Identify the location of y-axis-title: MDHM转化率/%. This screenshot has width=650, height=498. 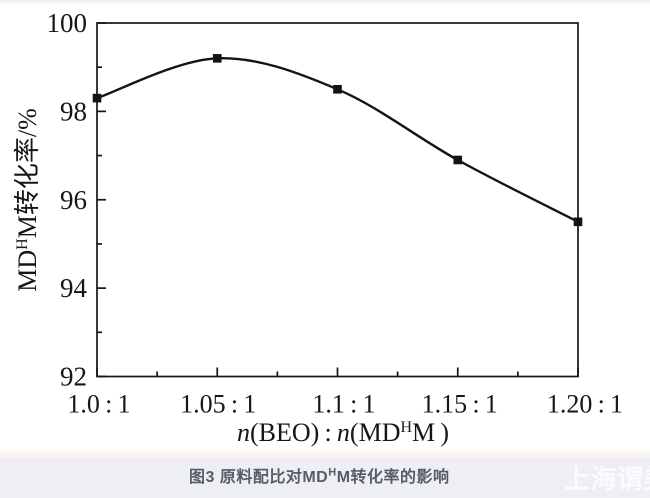
(27, 199).